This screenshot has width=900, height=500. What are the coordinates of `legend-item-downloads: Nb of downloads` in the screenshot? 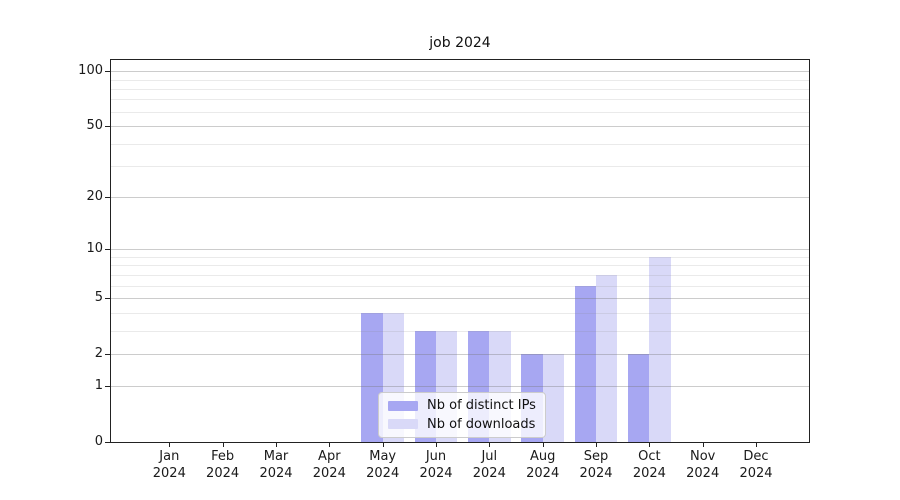 It's located at (462, 424).